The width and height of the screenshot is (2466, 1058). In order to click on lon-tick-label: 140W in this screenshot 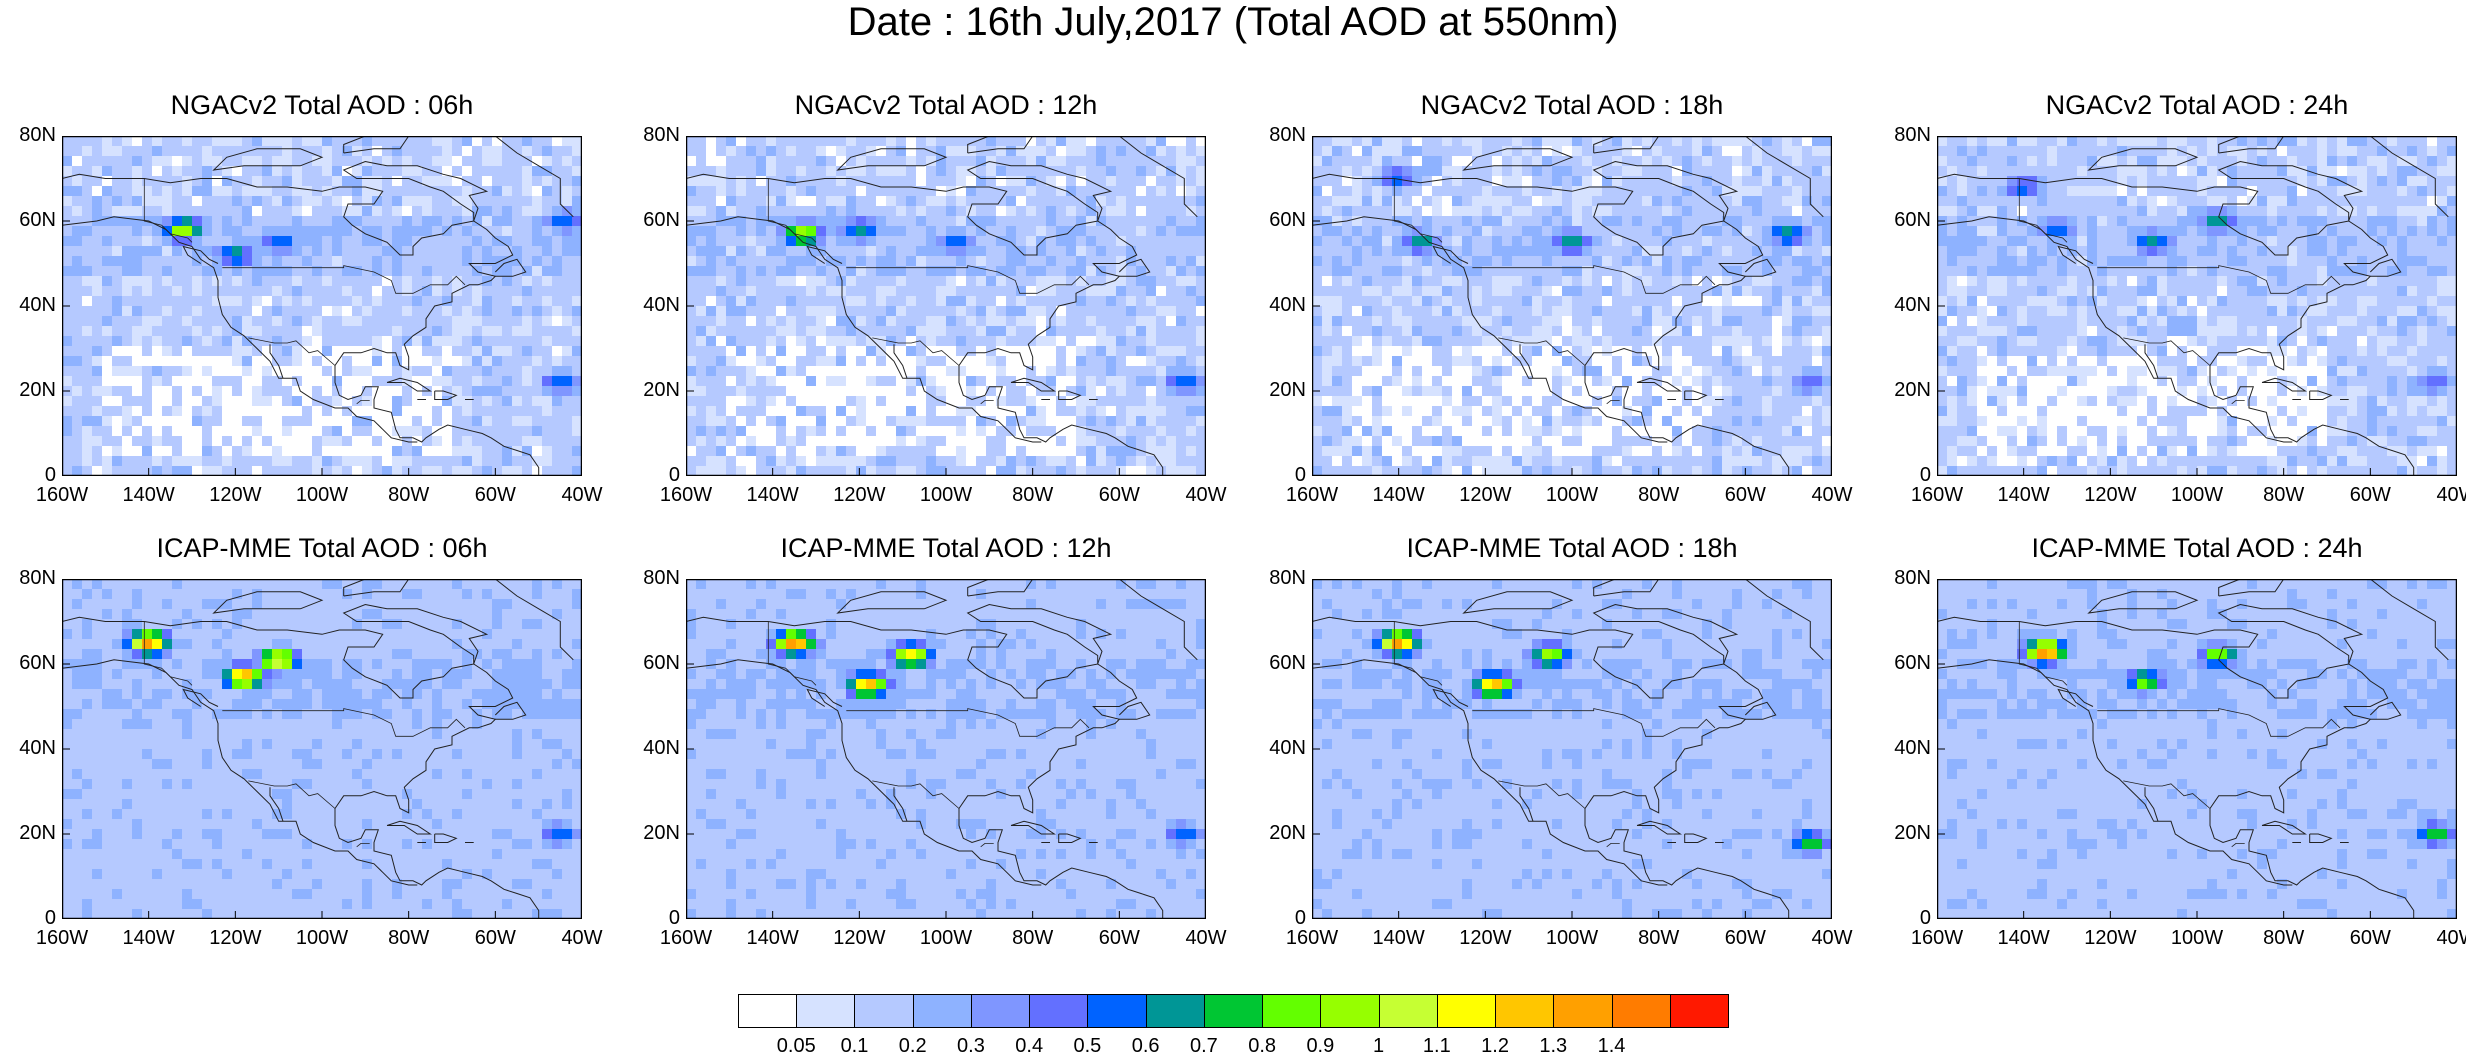, I will do `click(149, 495)`.